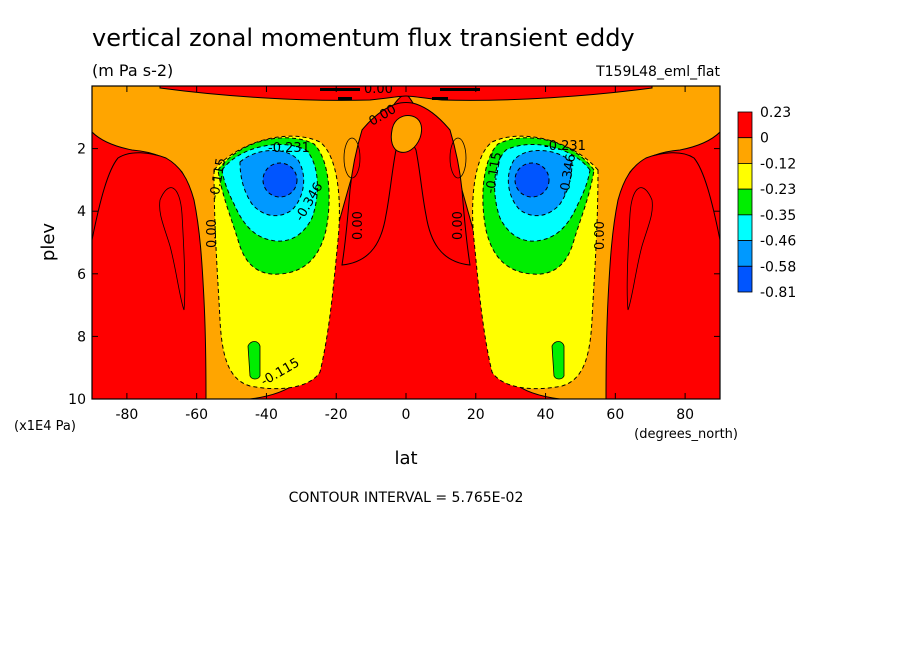  I want to click on left-min, so click(280, 180).